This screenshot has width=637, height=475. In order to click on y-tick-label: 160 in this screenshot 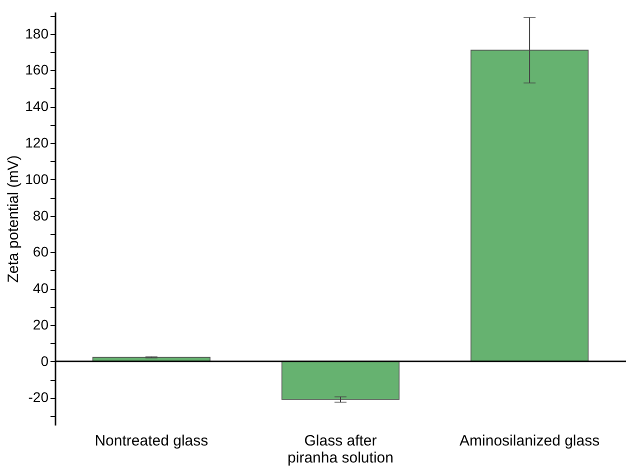, I will do `click(37, 70)`.